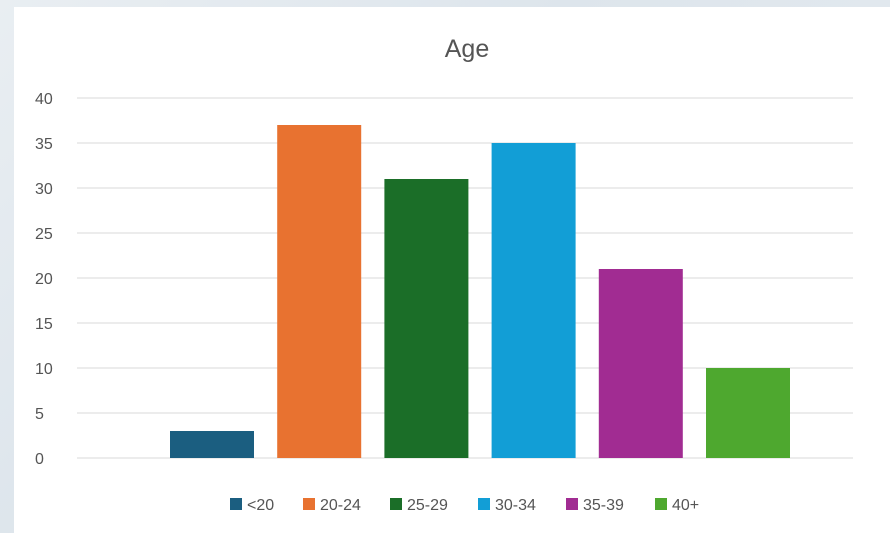  Describe the element at coordinates (44, 324) in the screenshot. I see `y-tick-label: 15` at that location.